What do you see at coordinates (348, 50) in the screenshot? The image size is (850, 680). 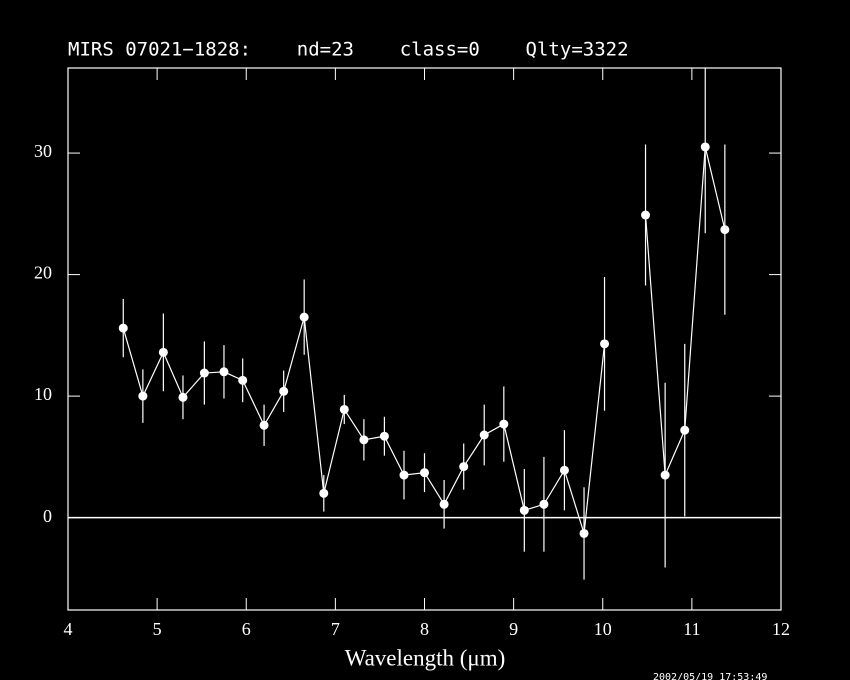 I see `chart-title: MIRS 07021−1828: nd=23 class=0 Qlty=3322` at bounding box center [348, 50].